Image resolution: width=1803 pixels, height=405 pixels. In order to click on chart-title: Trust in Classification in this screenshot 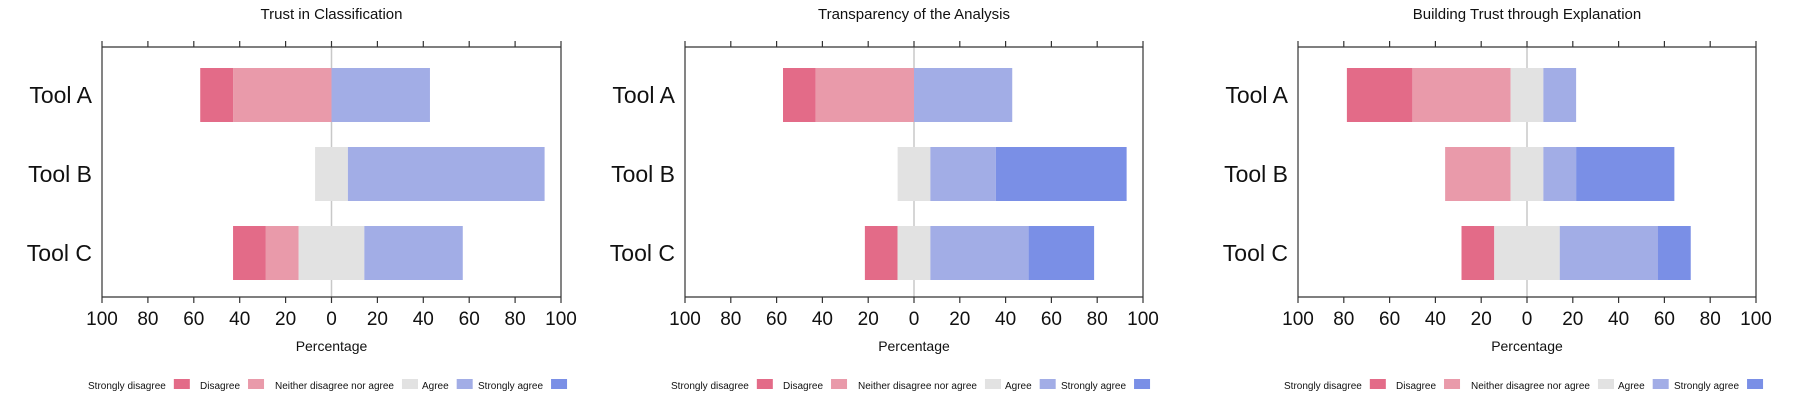, I will do `click(332, 14)`.